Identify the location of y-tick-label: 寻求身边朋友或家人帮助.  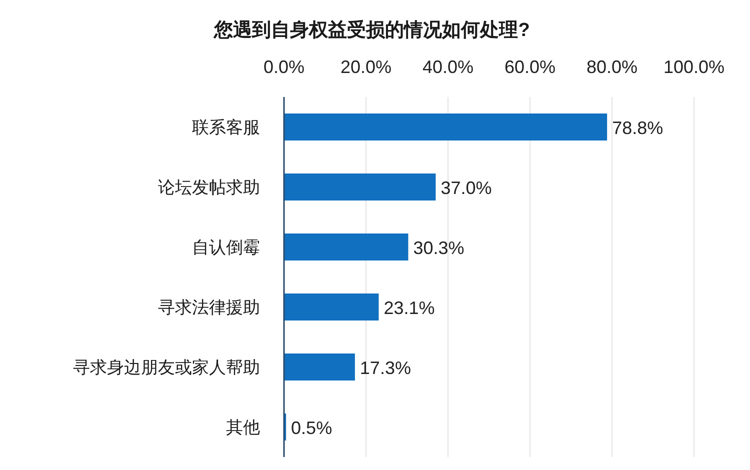
(166, 367).